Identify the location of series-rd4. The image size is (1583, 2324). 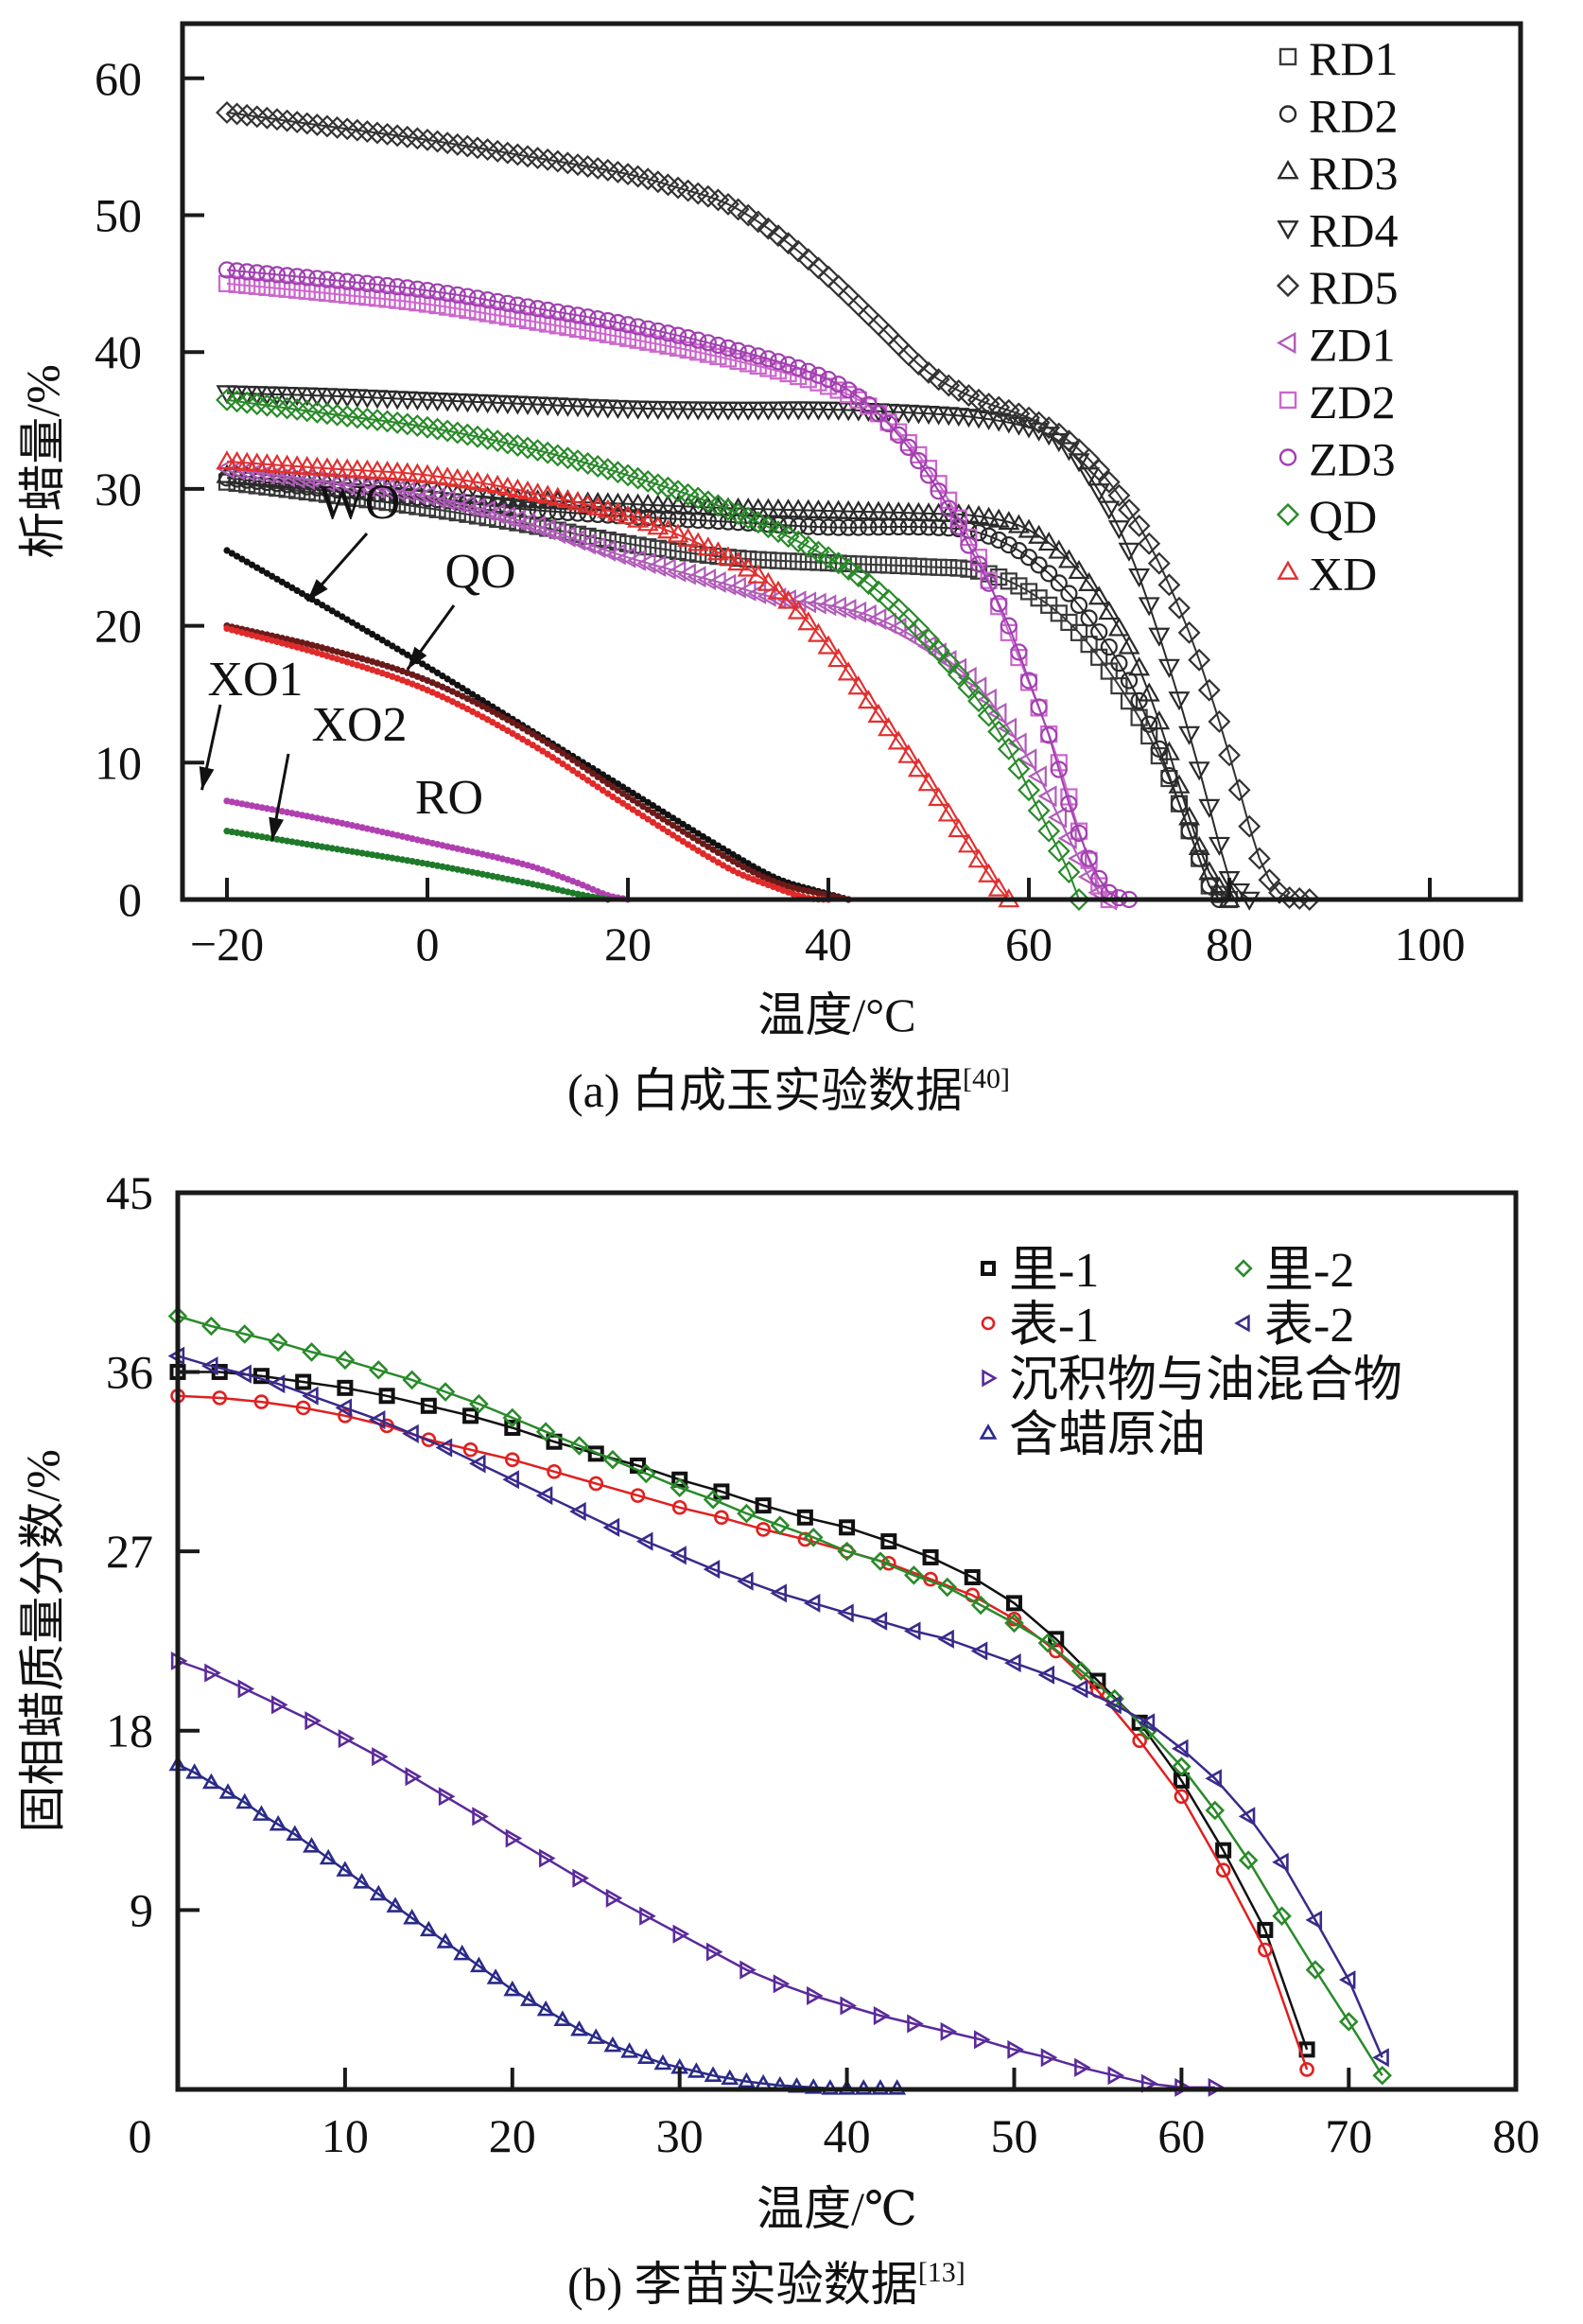
(738, 648).